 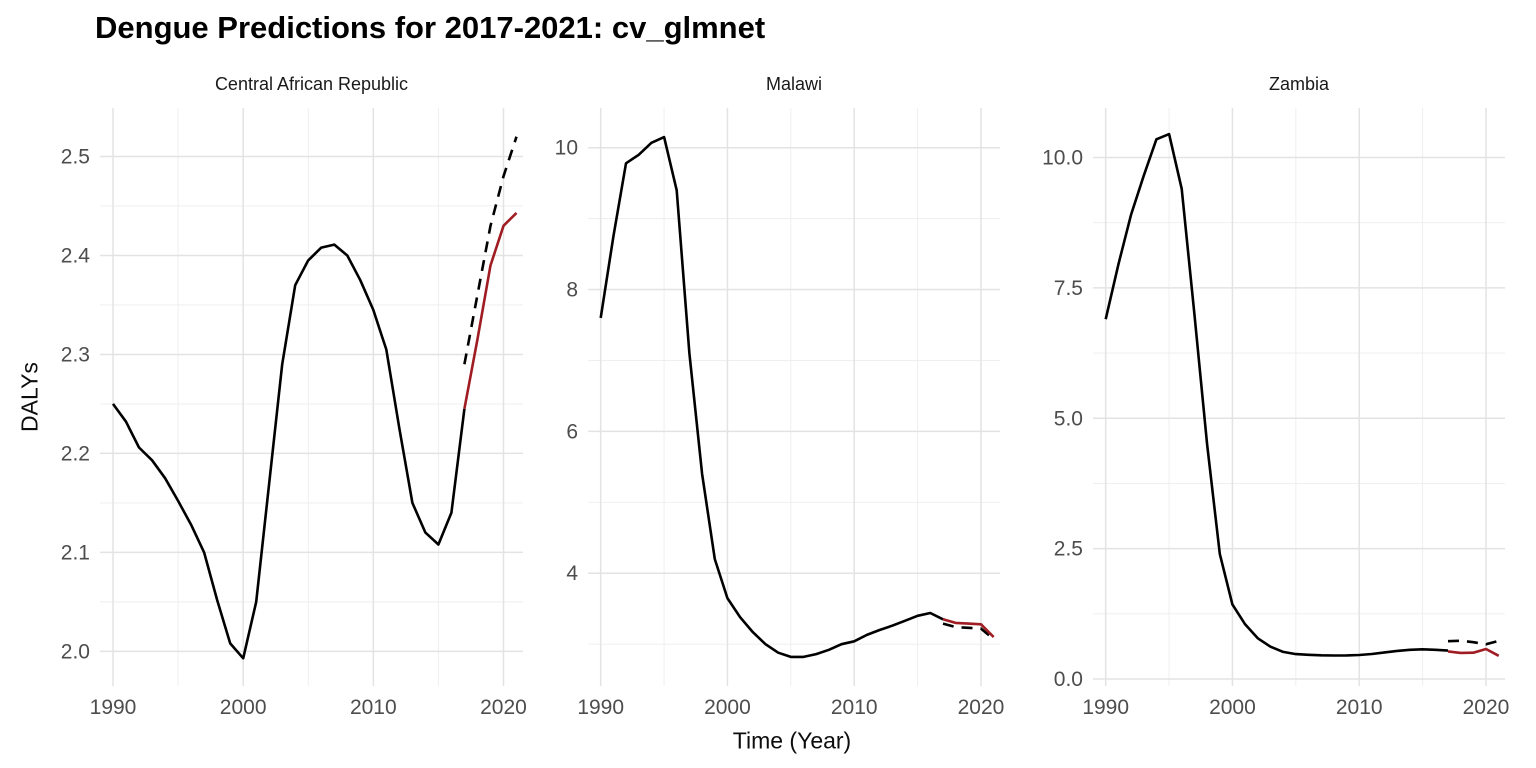 I want to click on series-observed-line, so click(x=288, y=451).